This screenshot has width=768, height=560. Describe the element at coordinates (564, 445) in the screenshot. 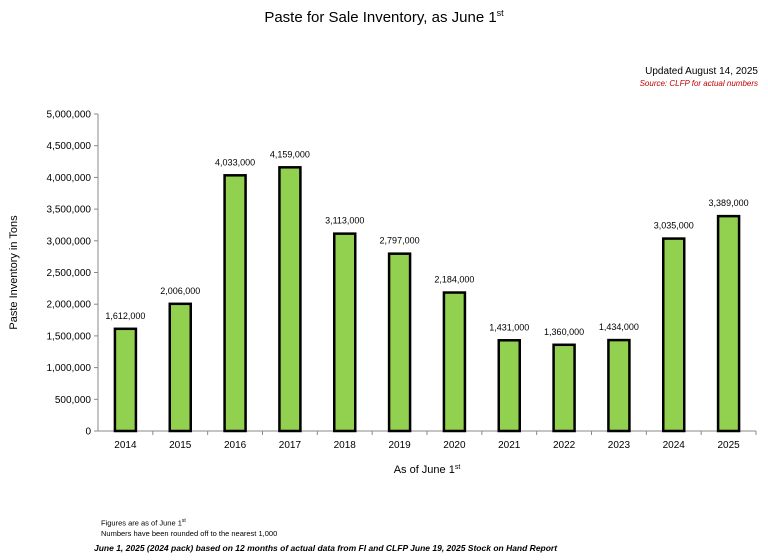

I see `x-tick-label: 2022` at that location.